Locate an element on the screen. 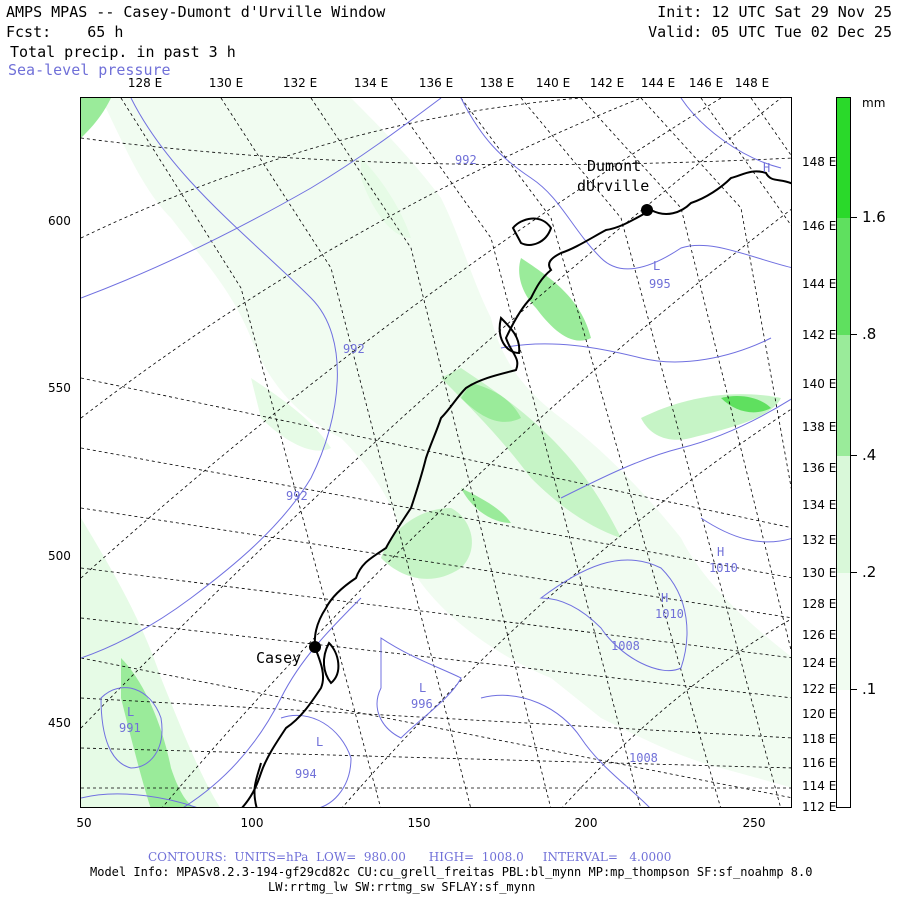  colorbar-label: .2 is located at coordinates (869, 572).